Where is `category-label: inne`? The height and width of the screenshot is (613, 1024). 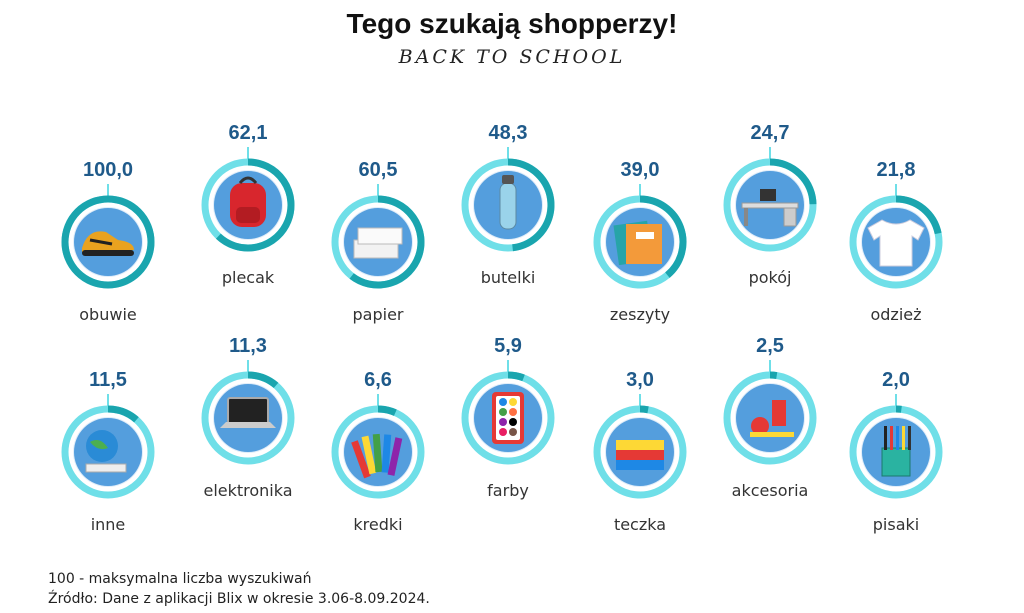
category-label: inne is located at coordinates (108, 524).